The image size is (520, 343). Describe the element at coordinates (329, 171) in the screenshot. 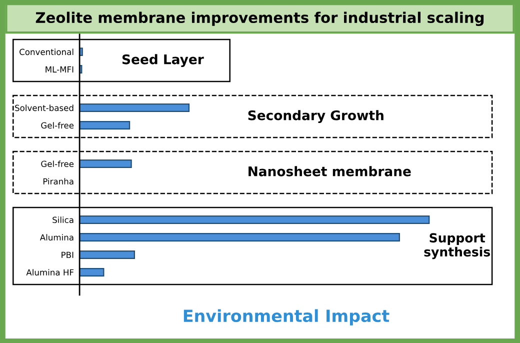

I see `annotation: Nanosheet membrane` at that location.